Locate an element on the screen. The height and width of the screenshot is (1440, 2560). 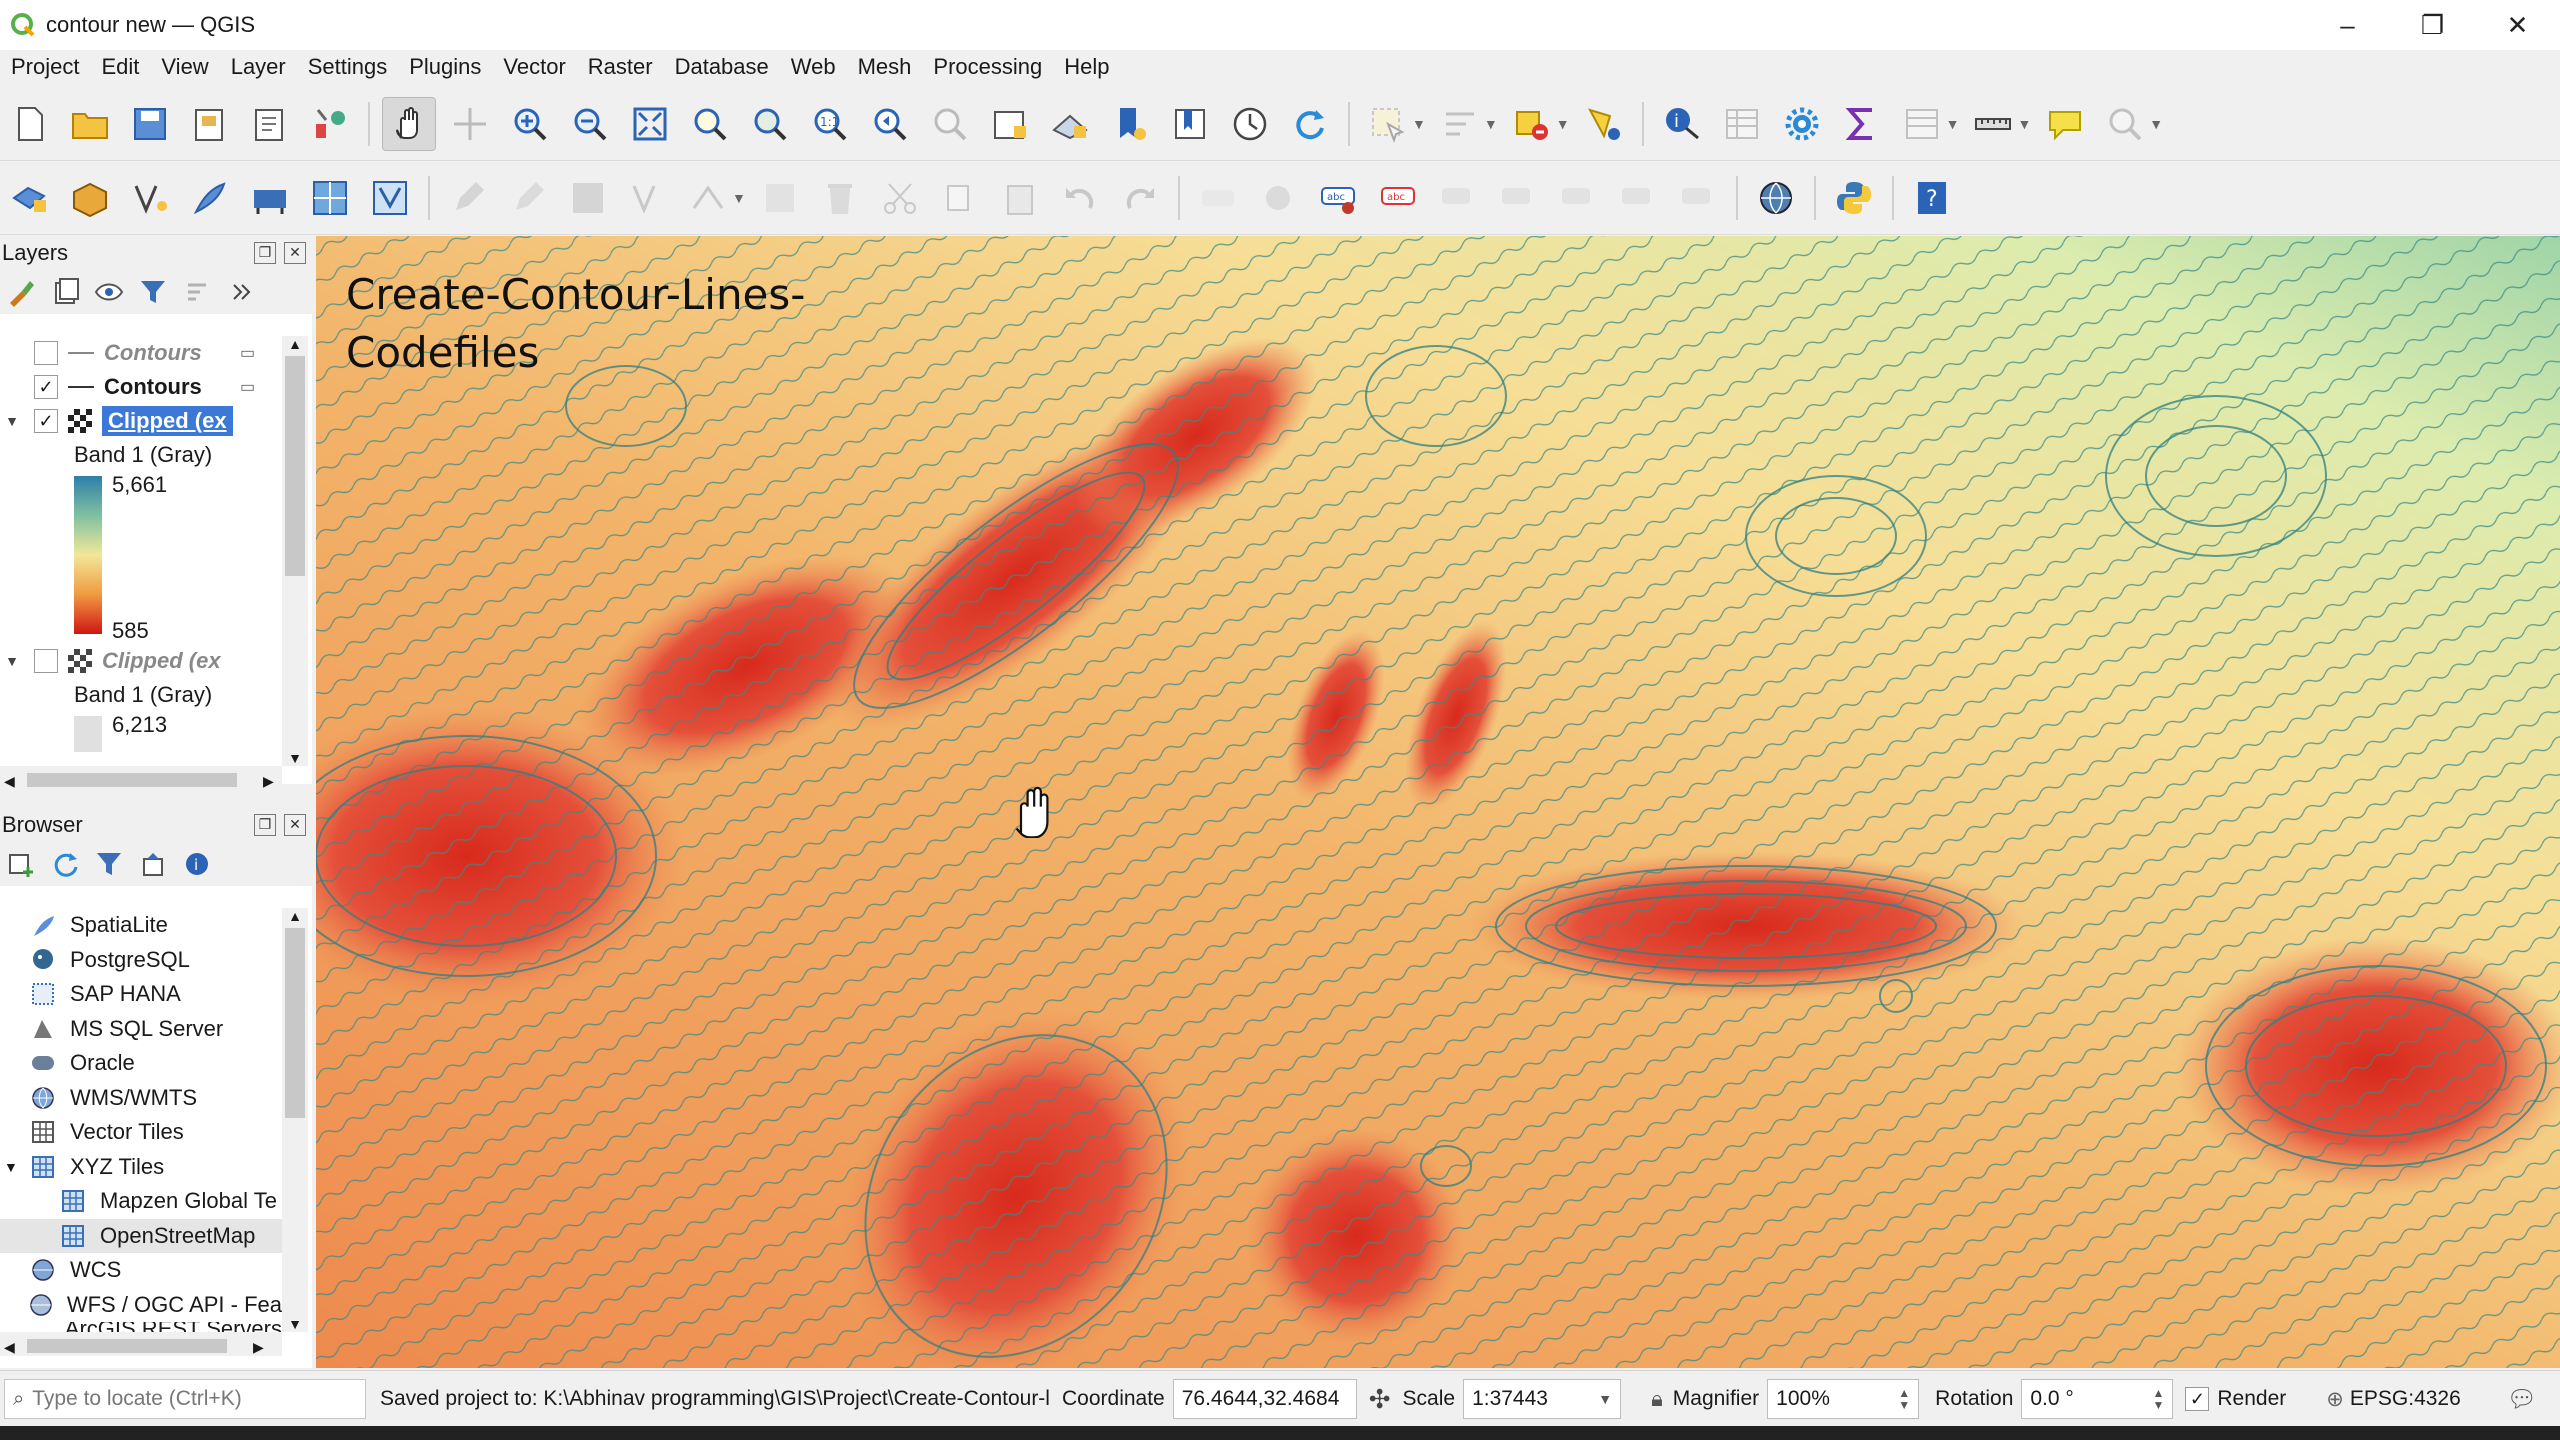
new-bookmark-button is located at coordinates (1130, 124).